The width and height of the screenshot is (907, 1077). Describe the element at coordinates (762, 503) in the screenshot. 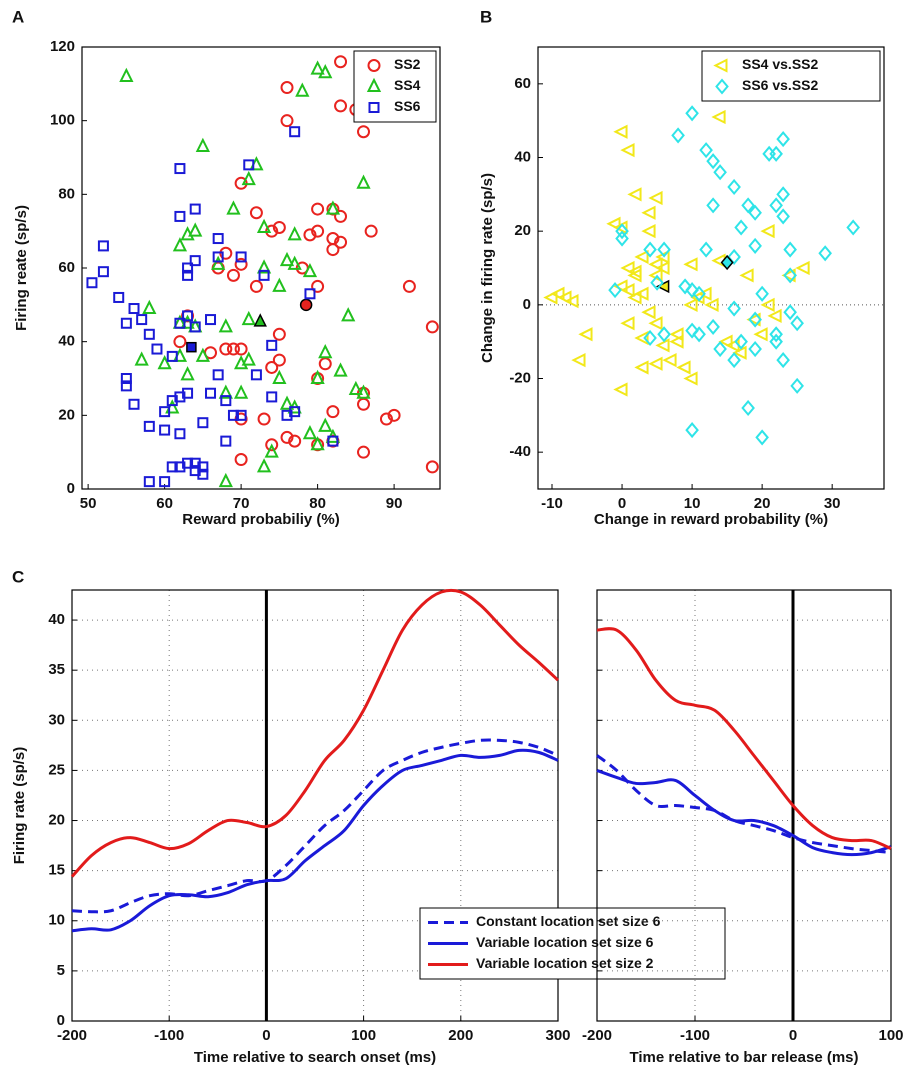

I see `x-tick-label: 20` at that location.